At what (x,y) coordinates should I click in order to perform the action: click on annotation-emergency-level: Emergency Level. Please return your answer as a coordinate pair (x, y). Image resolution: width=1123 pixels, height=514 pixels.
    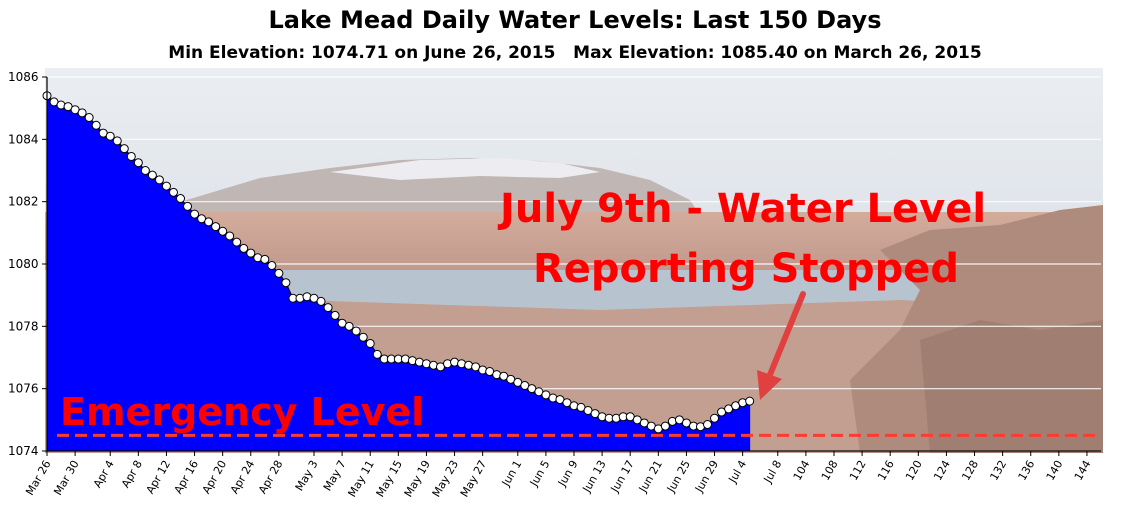
    Looking at the image, I should click on (242, 412).